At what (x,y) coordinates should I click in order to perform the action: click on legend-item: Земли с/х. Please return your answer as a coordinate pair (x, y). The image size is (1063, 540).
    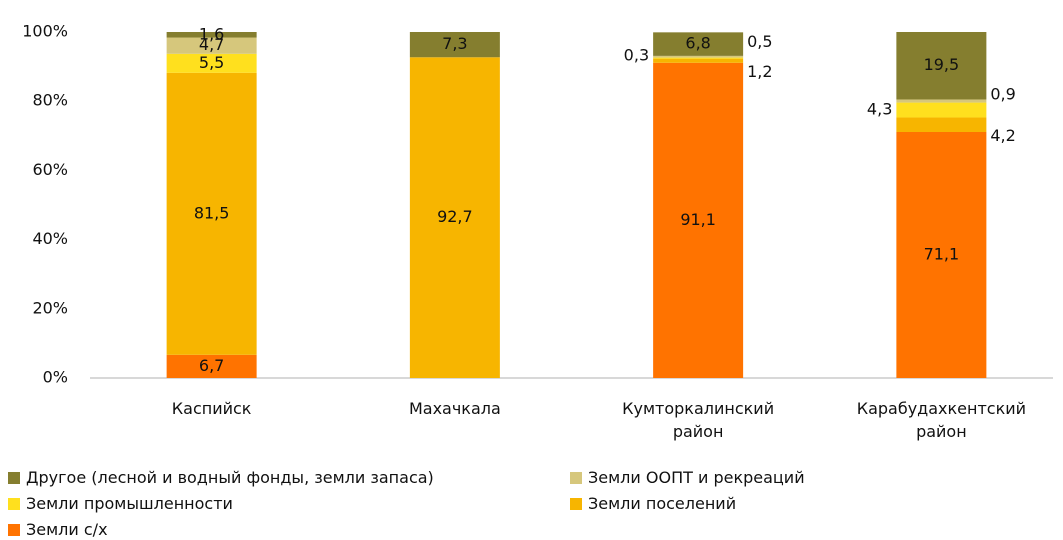
    Looking at the image, I should click on (58, 529).